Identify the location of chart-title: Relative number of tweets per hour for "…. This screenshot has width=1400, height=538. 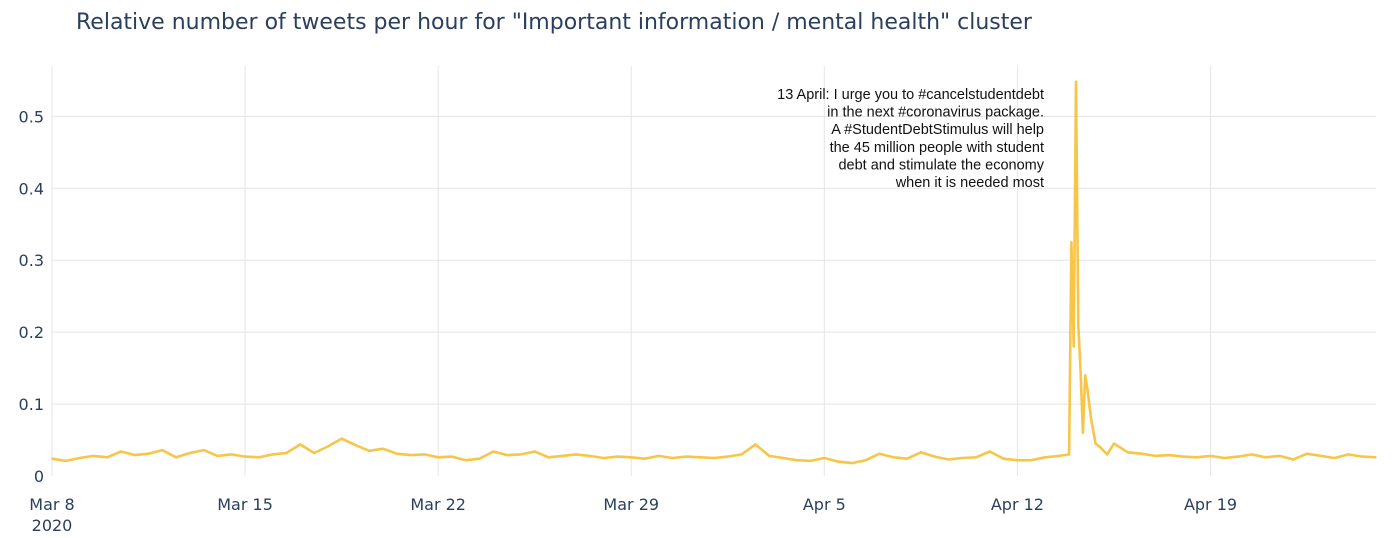
(554, 22).